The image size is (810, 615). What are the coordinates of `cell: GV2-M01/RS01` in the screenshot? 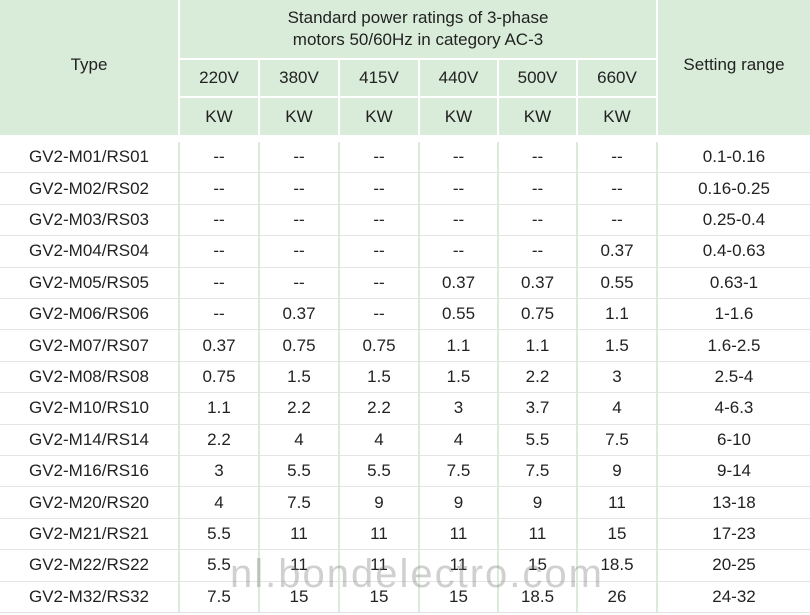 It's located at (90, 158).